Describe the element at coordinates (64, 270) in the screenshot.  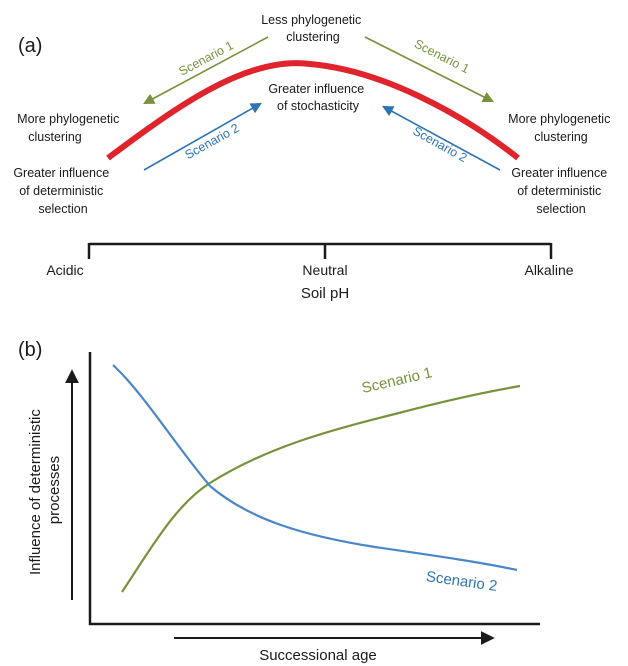
I see `ph-tick-label-acidic: Acidic` at that location.